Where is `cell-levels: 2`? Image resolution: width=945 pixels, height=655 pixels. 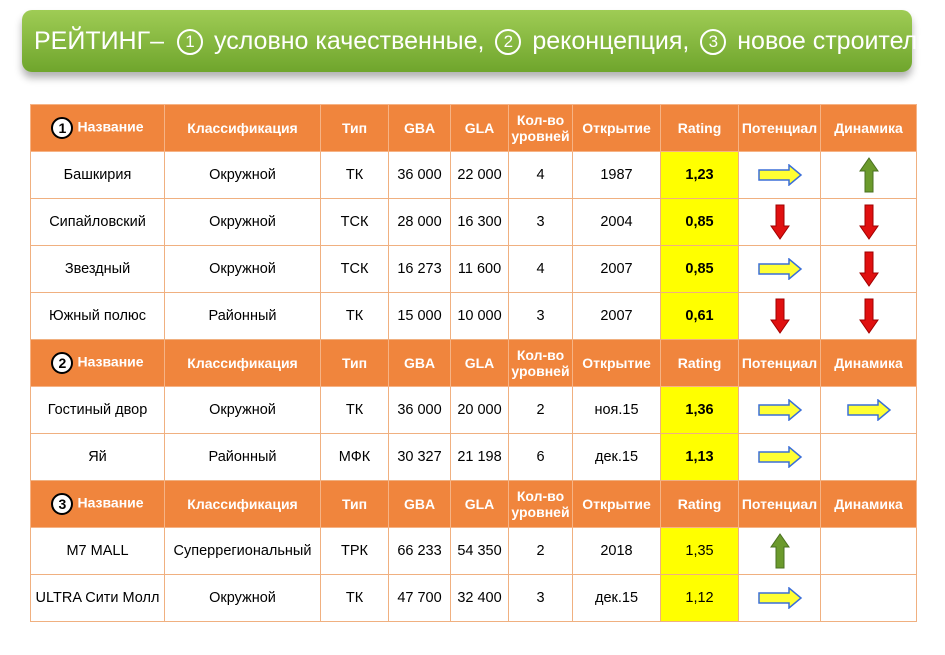 cell-levels: 2 is located at coordinates (540, 410).